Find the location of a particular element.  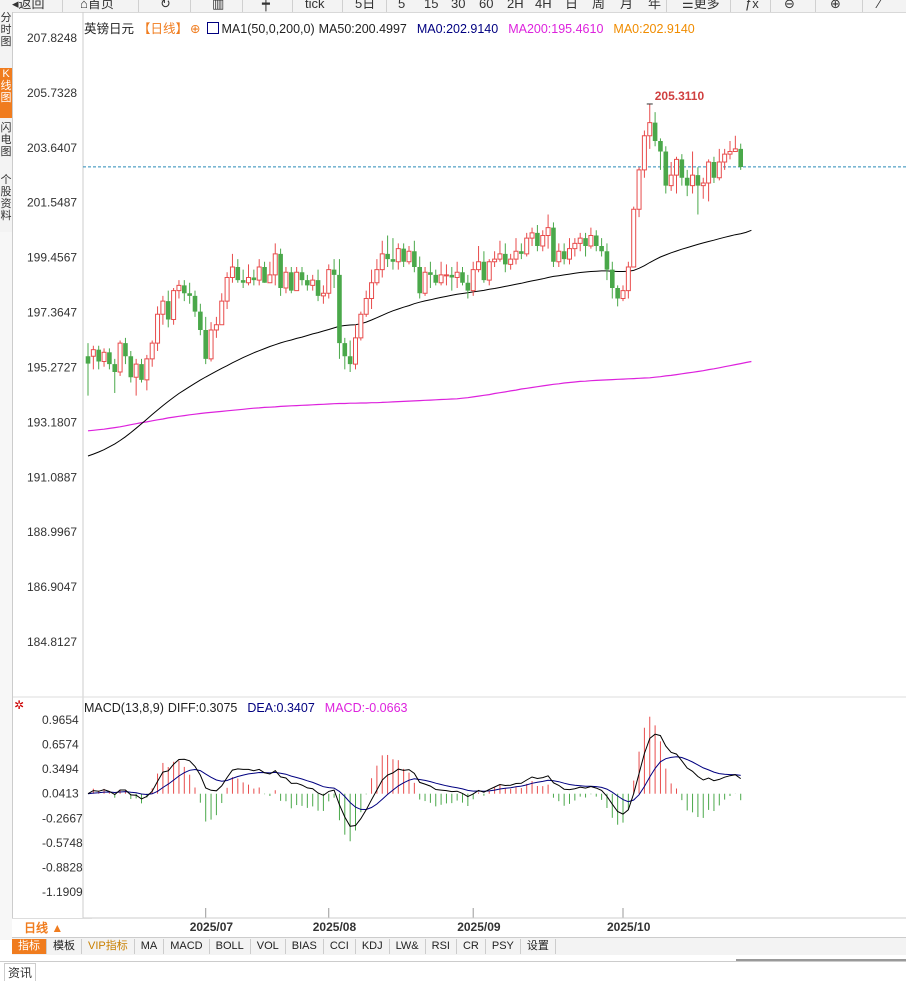

price-tick-label: 184.8127 is located at coordinates (52, 642).